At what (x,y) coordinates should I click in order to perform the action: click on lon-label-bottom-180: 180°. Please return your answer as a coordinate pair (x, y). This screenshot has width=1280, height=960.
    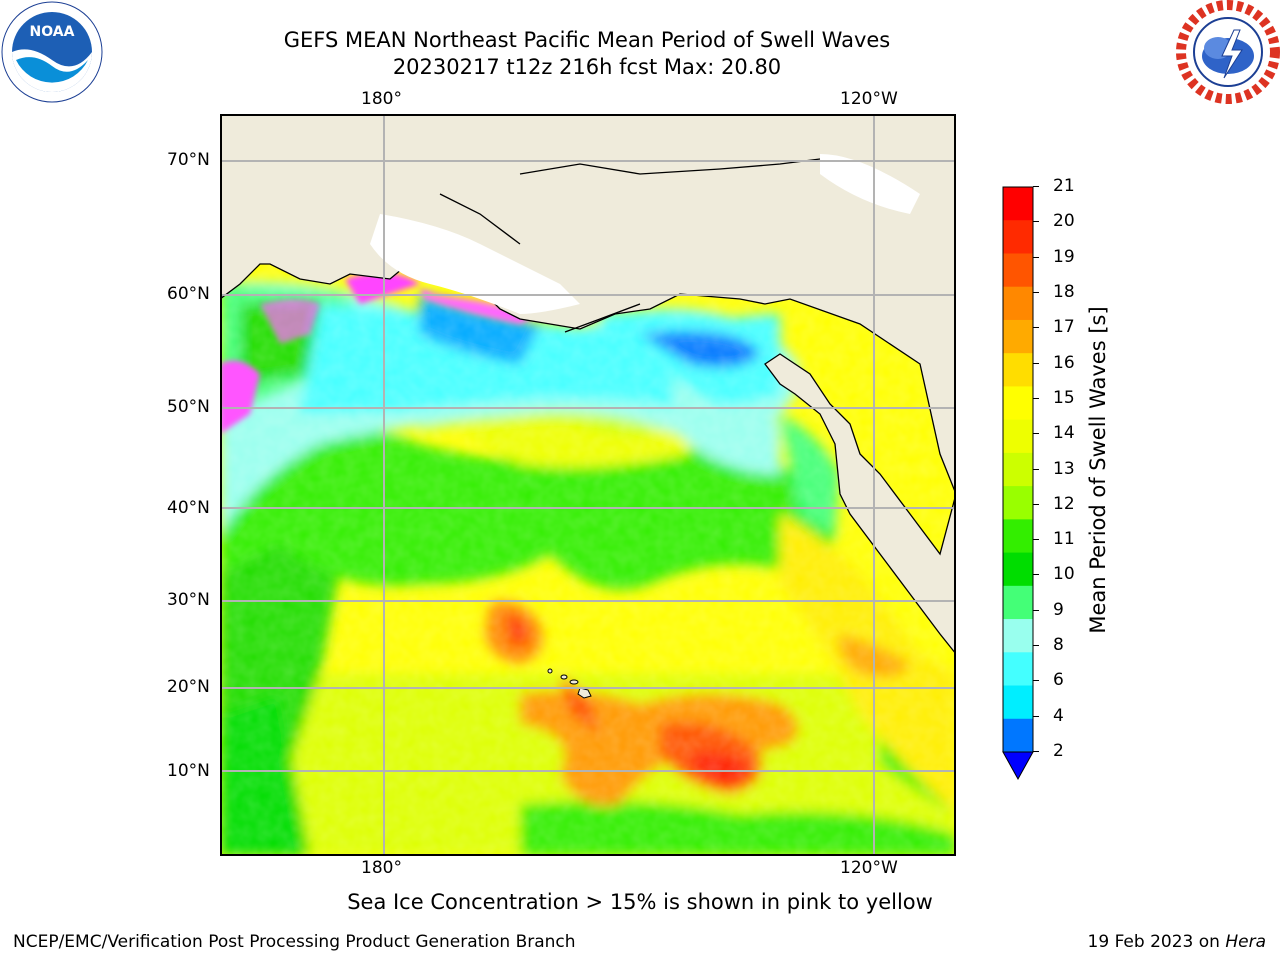
    Looking at the image, I should click on (381, 868).